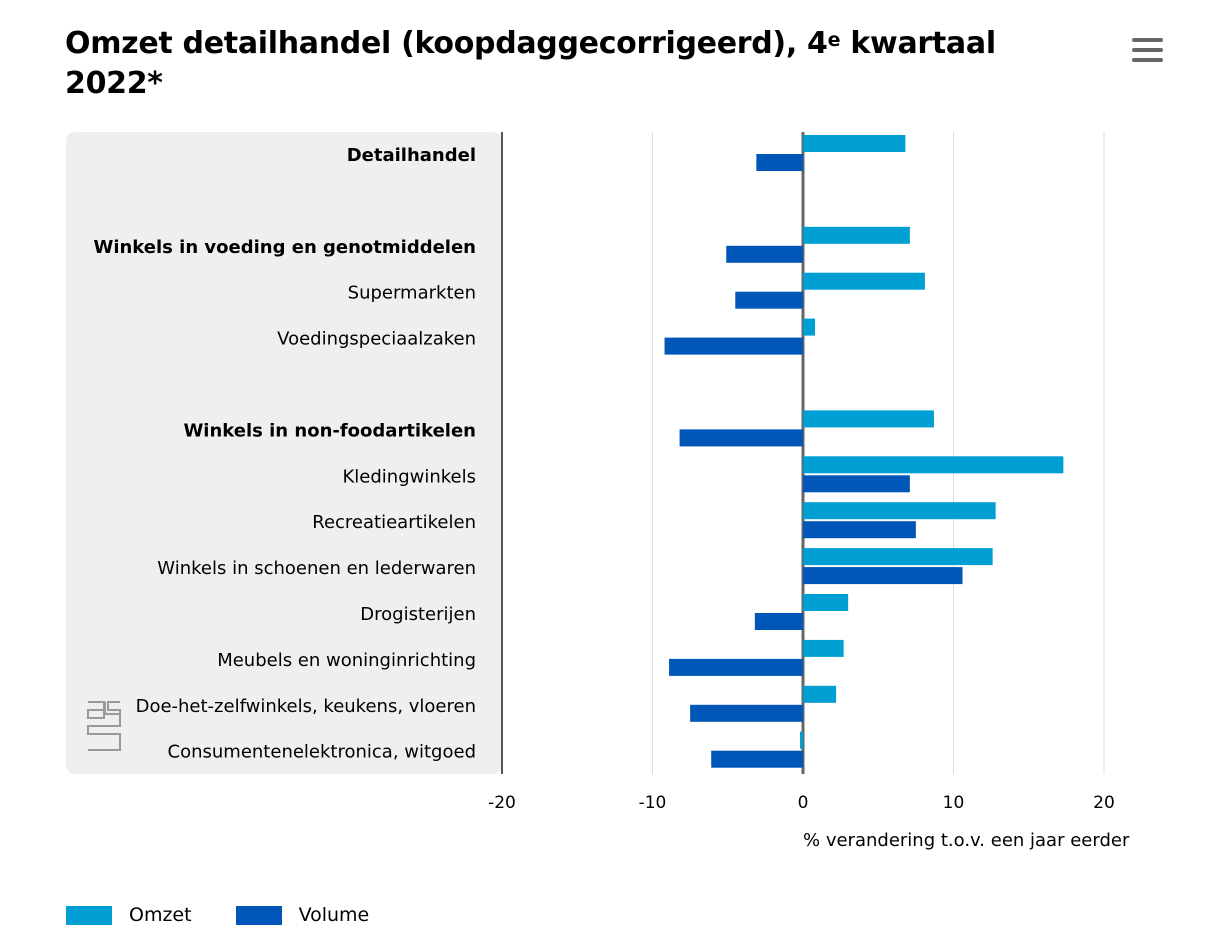 The height and width of the screenshot is (947, 1218). I want to click on legend-item-omzet: Omzet, so click(129, 915).